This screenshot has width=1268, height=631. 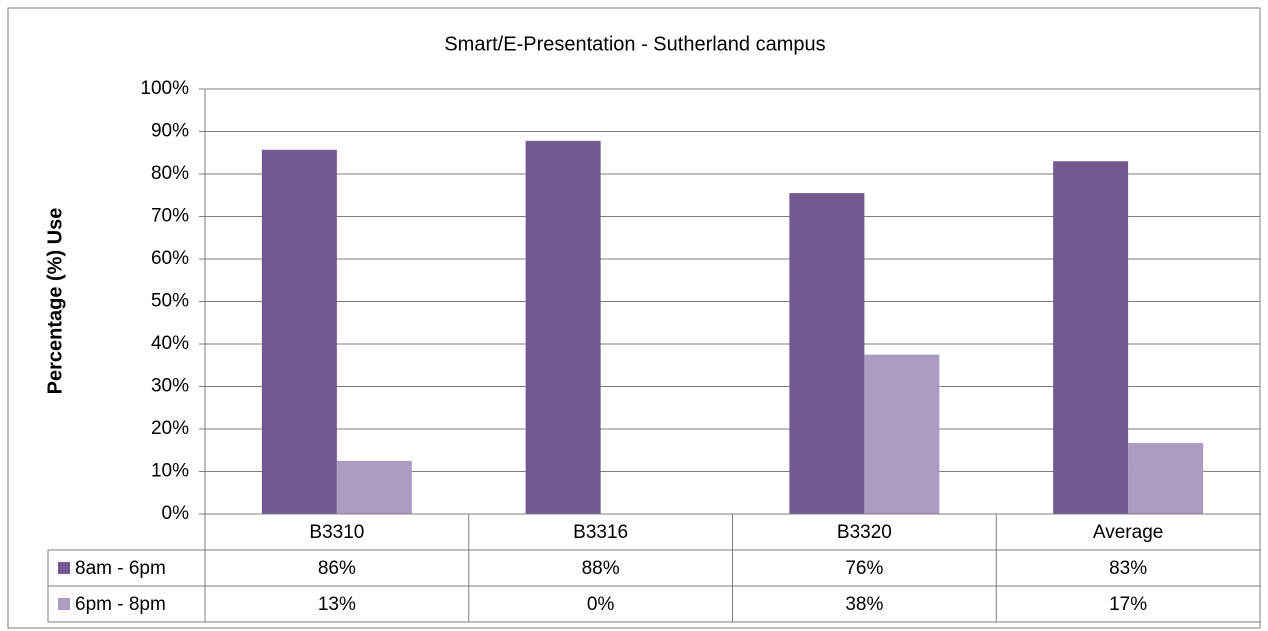 What do you see at coordinates (601, 604) in the screenshot?
I see `data-label: 0%` at bounding box center [601, 604].